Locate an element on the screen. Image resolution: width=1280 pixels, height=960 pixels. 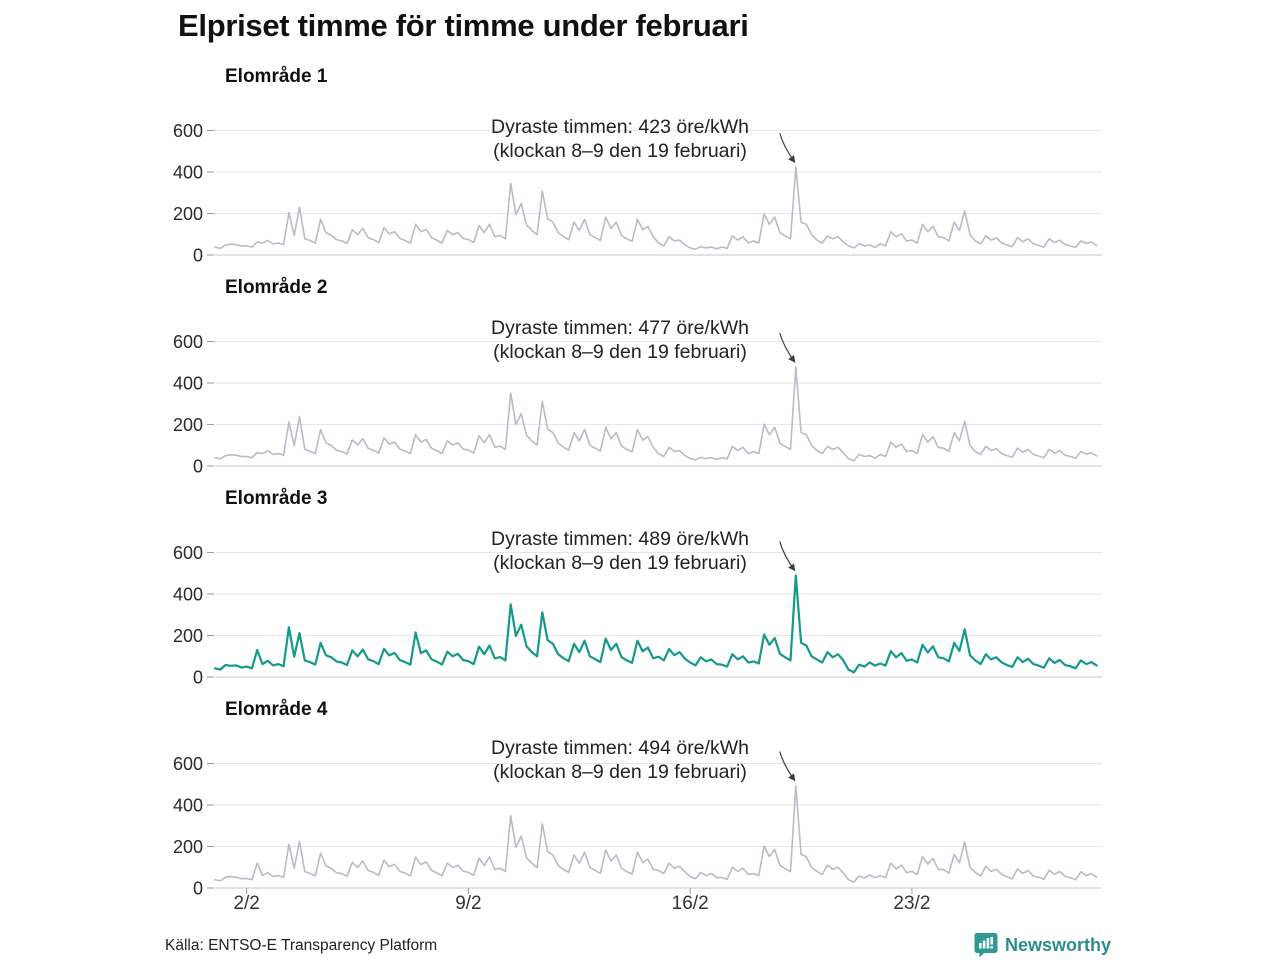
annotation-line1: Dyraste timmen: 423 öre/kWh is located at coordinates (620, 127).